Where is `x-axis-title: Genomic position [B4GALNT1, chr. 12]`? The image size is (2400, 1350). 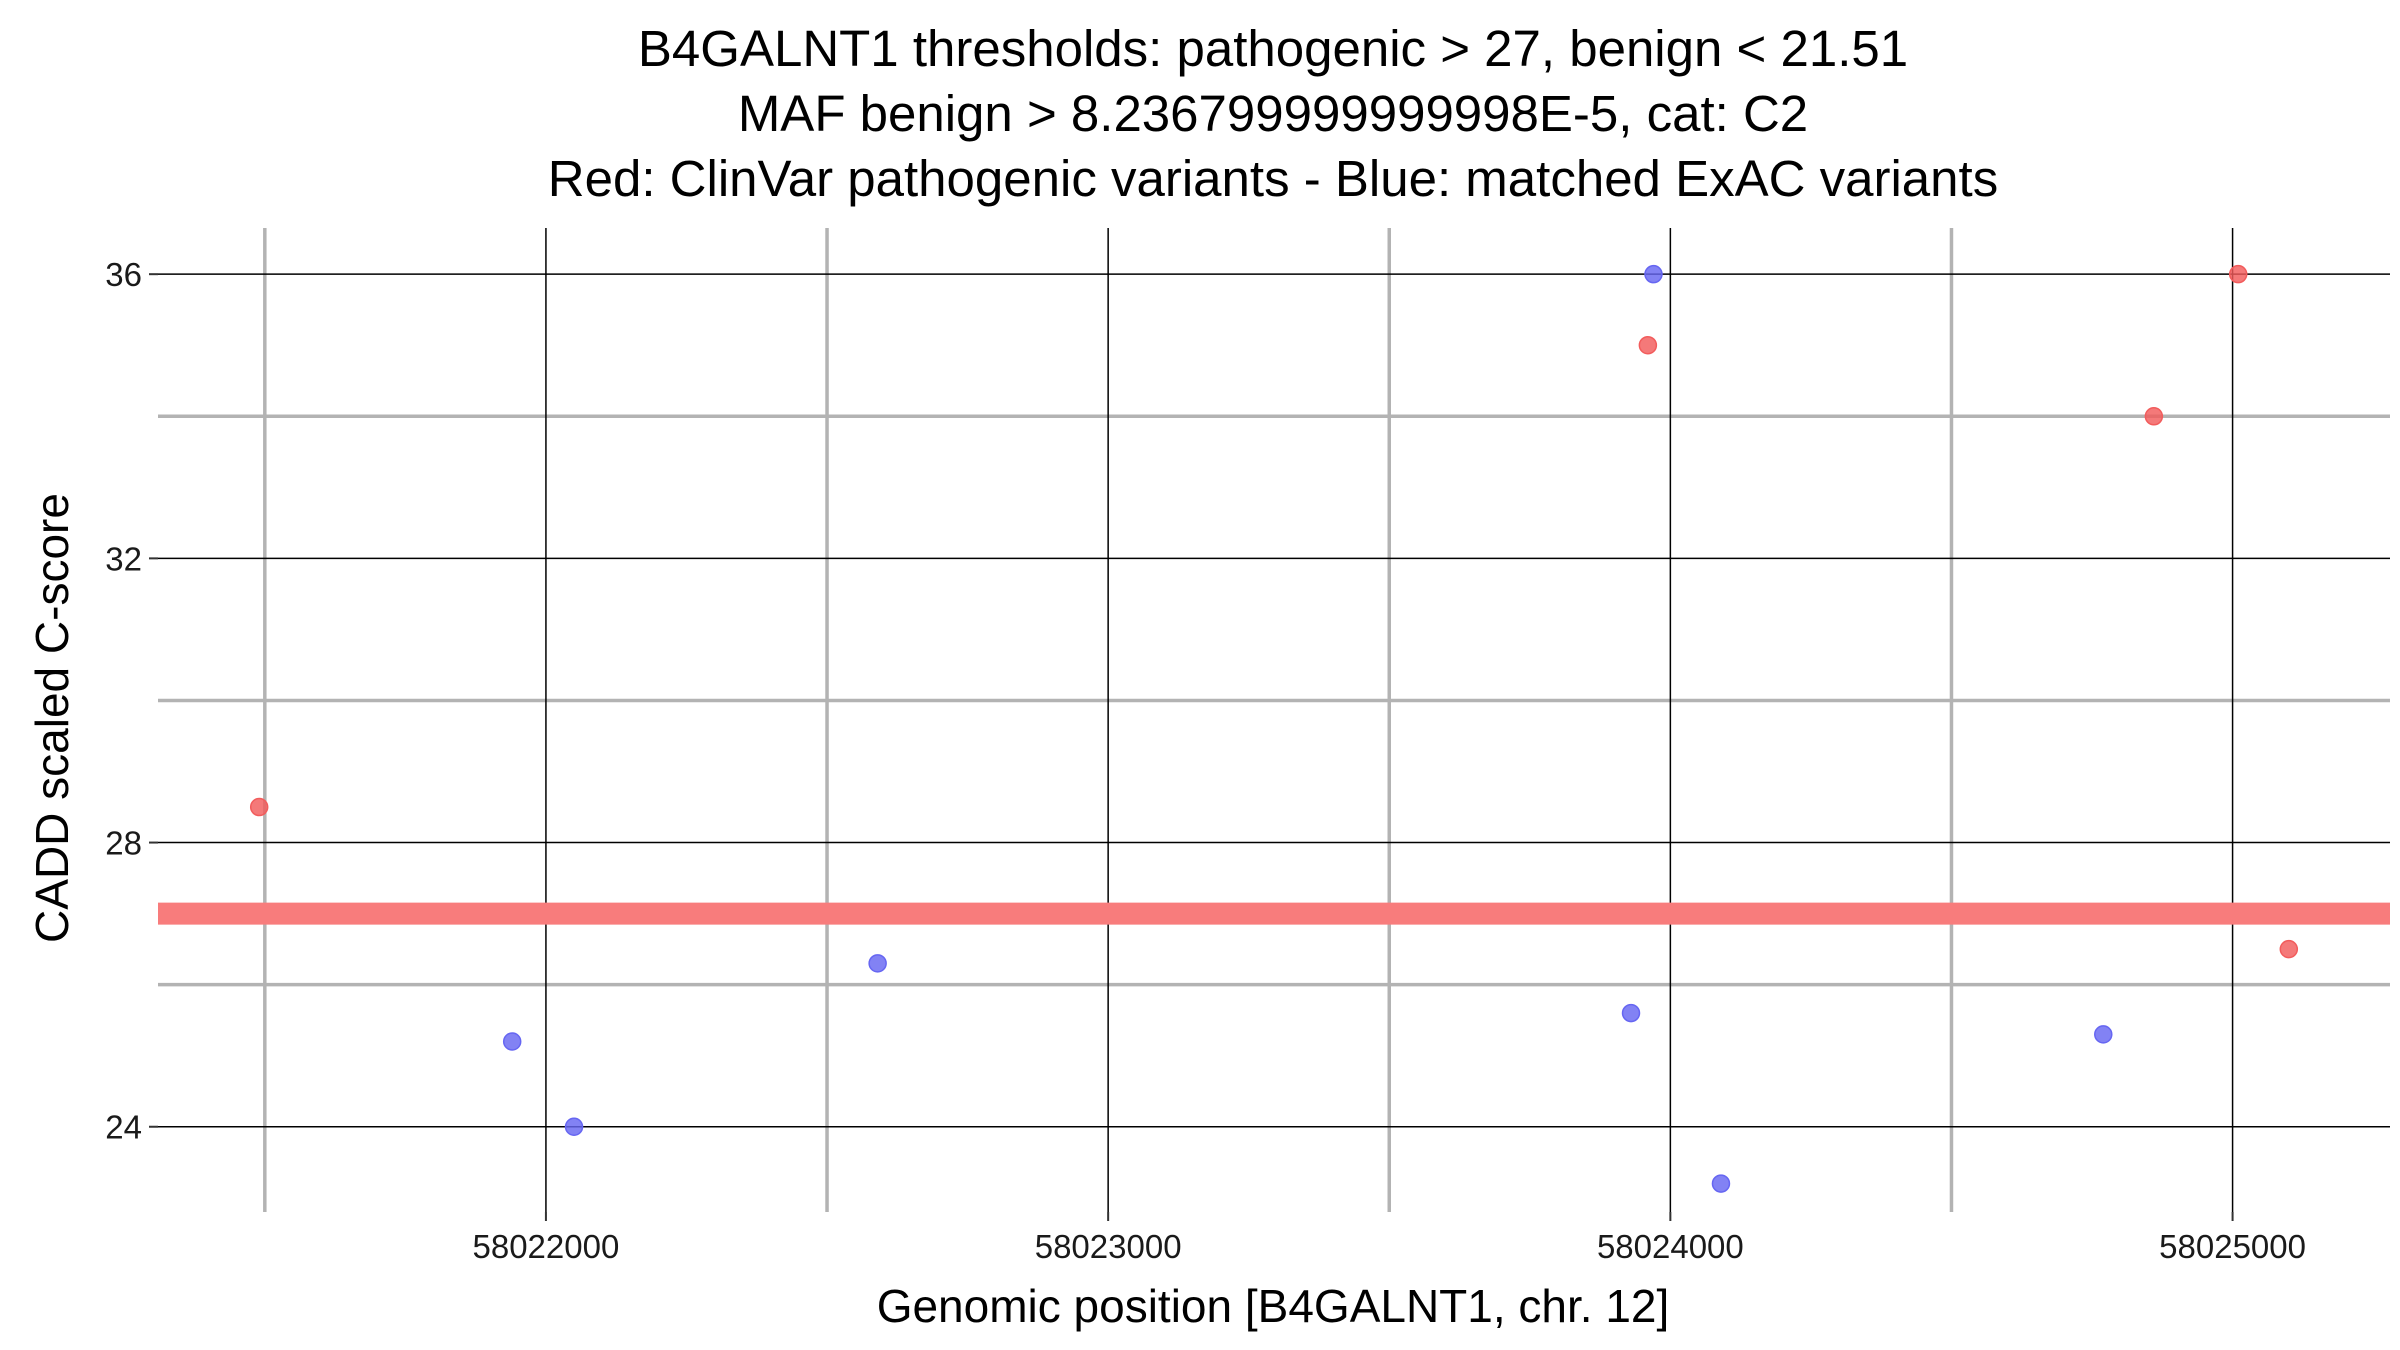 x-axis-title: Genomic position [B4GALNT1, chr. 12] is located at coordinates (1273, 1306).